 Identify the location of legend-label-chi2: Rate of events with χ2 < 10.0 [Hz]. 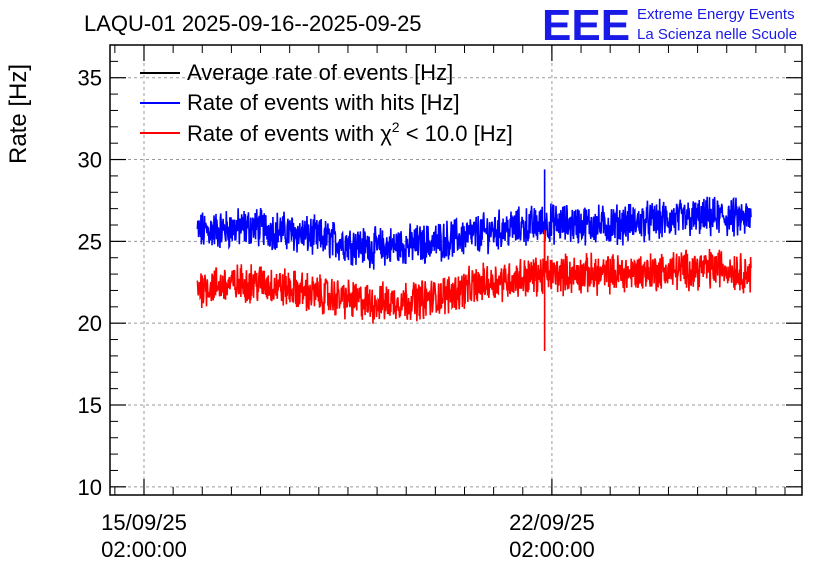
(350, 132).